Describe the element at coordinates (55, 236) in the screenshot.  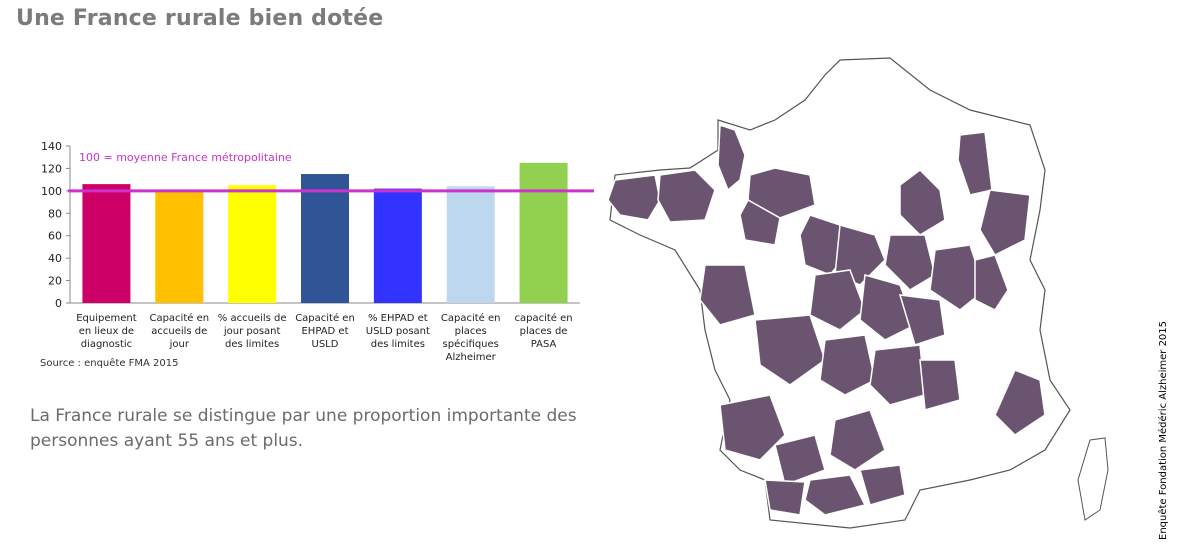
I see `y-tick-label: 60` at that location.